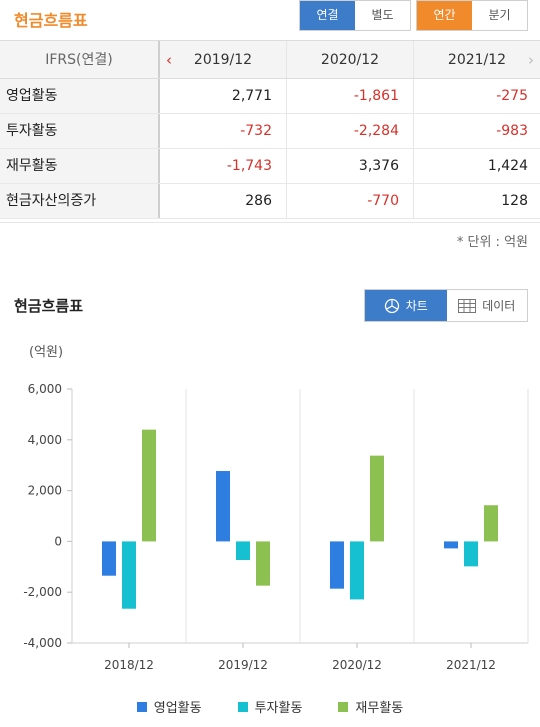 The width and height of the screenshot is (540, 727). What do you see at coordinates (512, 96) in the screenshot?
I see `table-cell: -275` at bounding box center [512, 96].